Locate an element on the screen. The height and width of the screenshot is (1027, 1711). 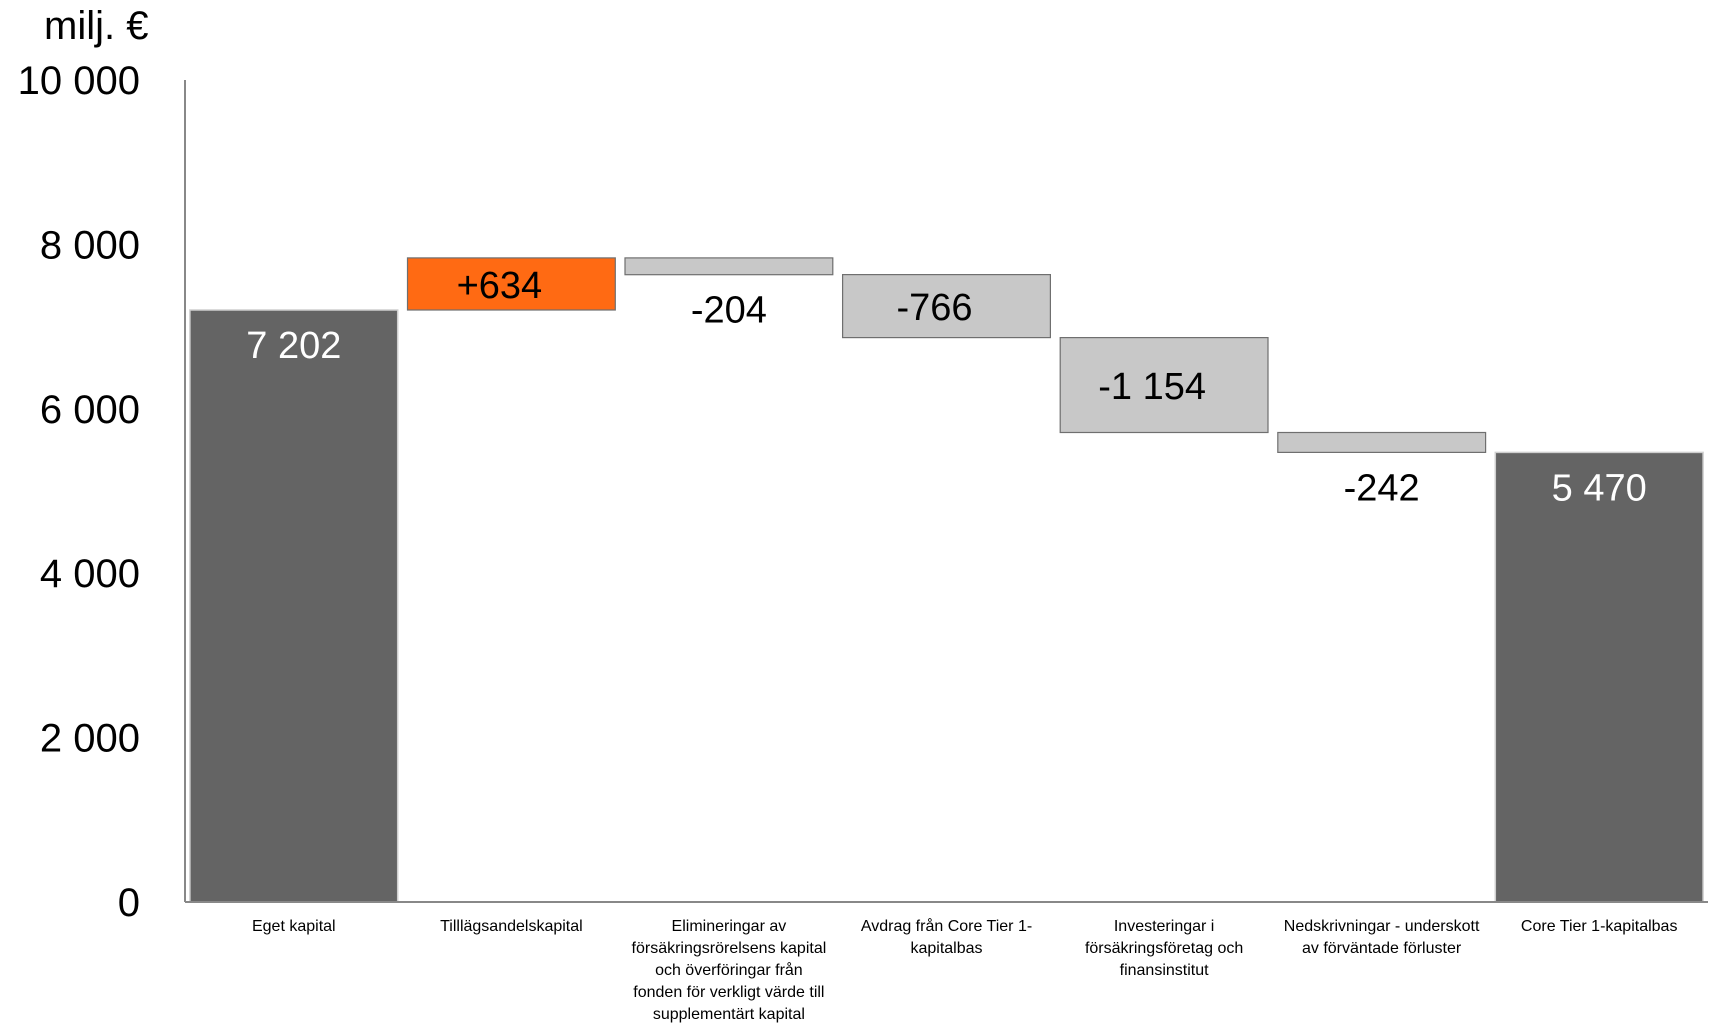
data-label: -204 is located at coordinates (729, 311).